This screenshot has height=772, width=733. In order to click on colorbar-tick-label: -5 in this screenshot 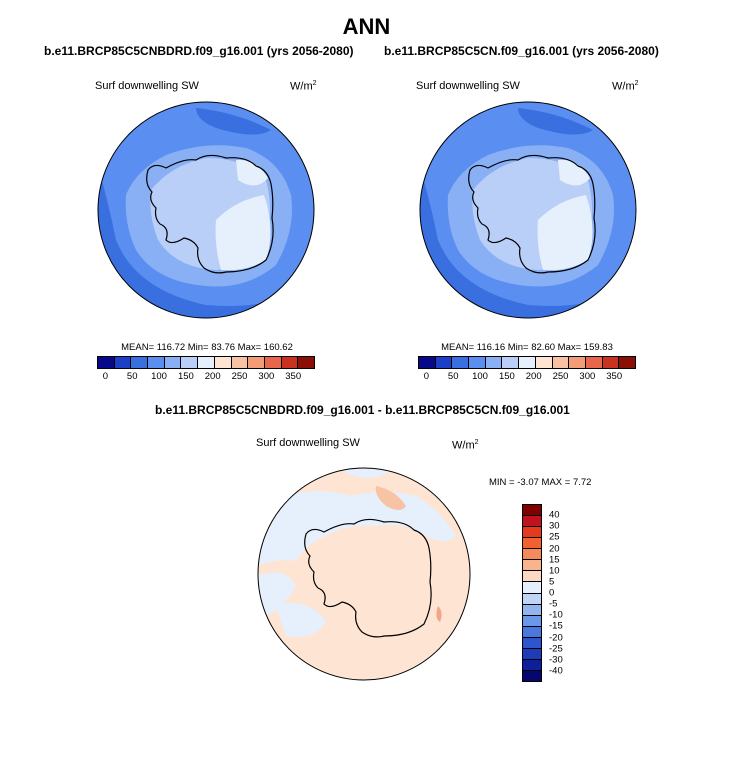, I will do `click(553, 604)`.